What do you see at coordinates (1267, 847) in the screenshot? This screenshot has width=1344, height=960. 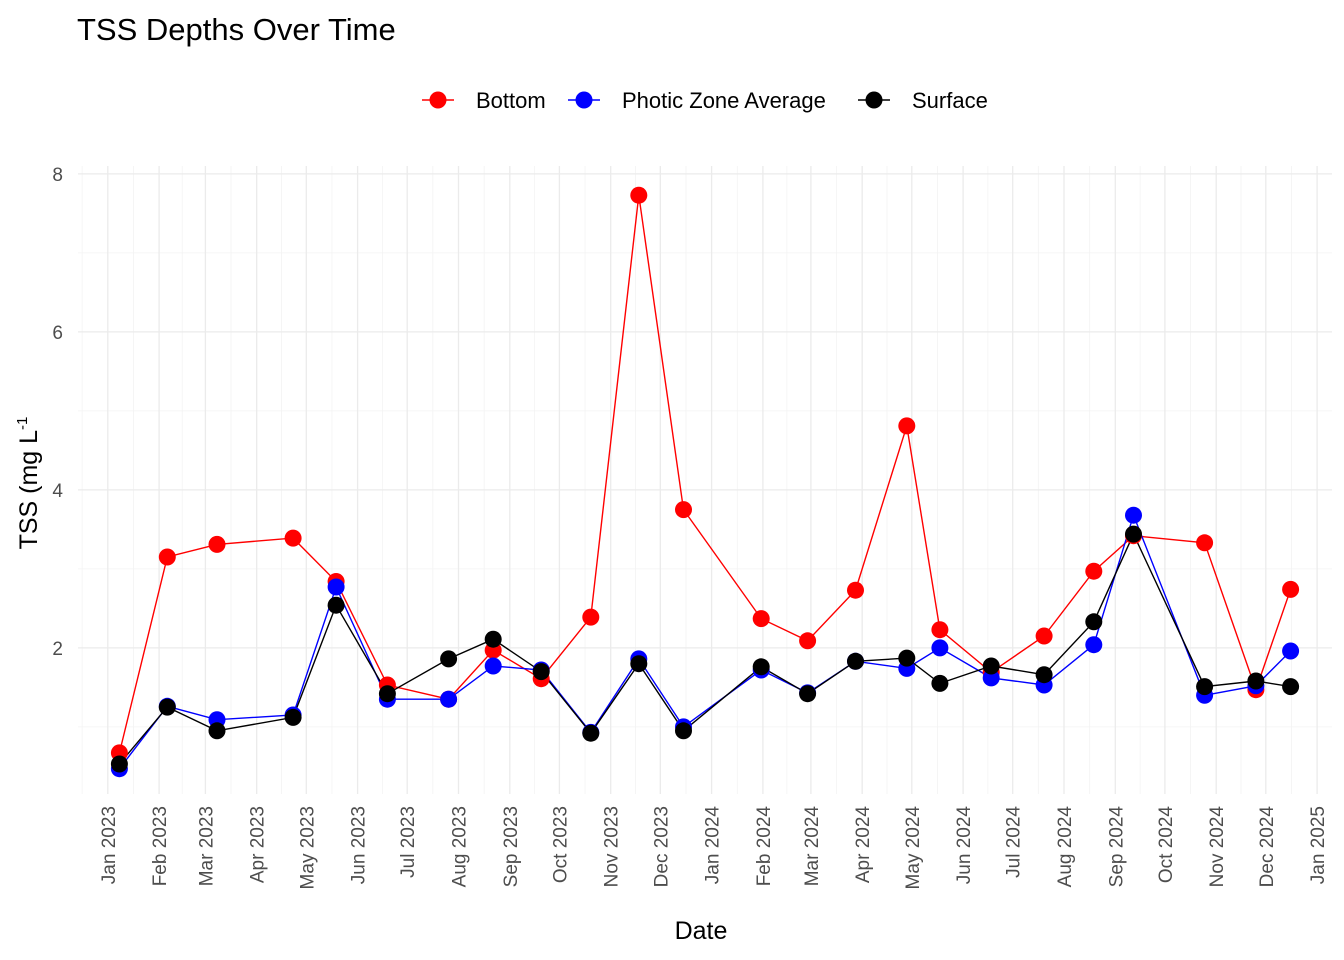 I see `x-tick-label: Dec 2024` at bounding box center [1267, 847].